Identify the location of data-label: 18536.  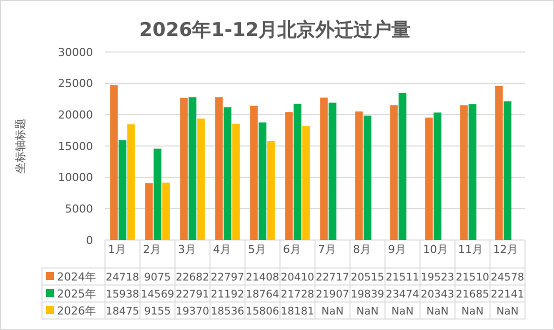
(227, 312).